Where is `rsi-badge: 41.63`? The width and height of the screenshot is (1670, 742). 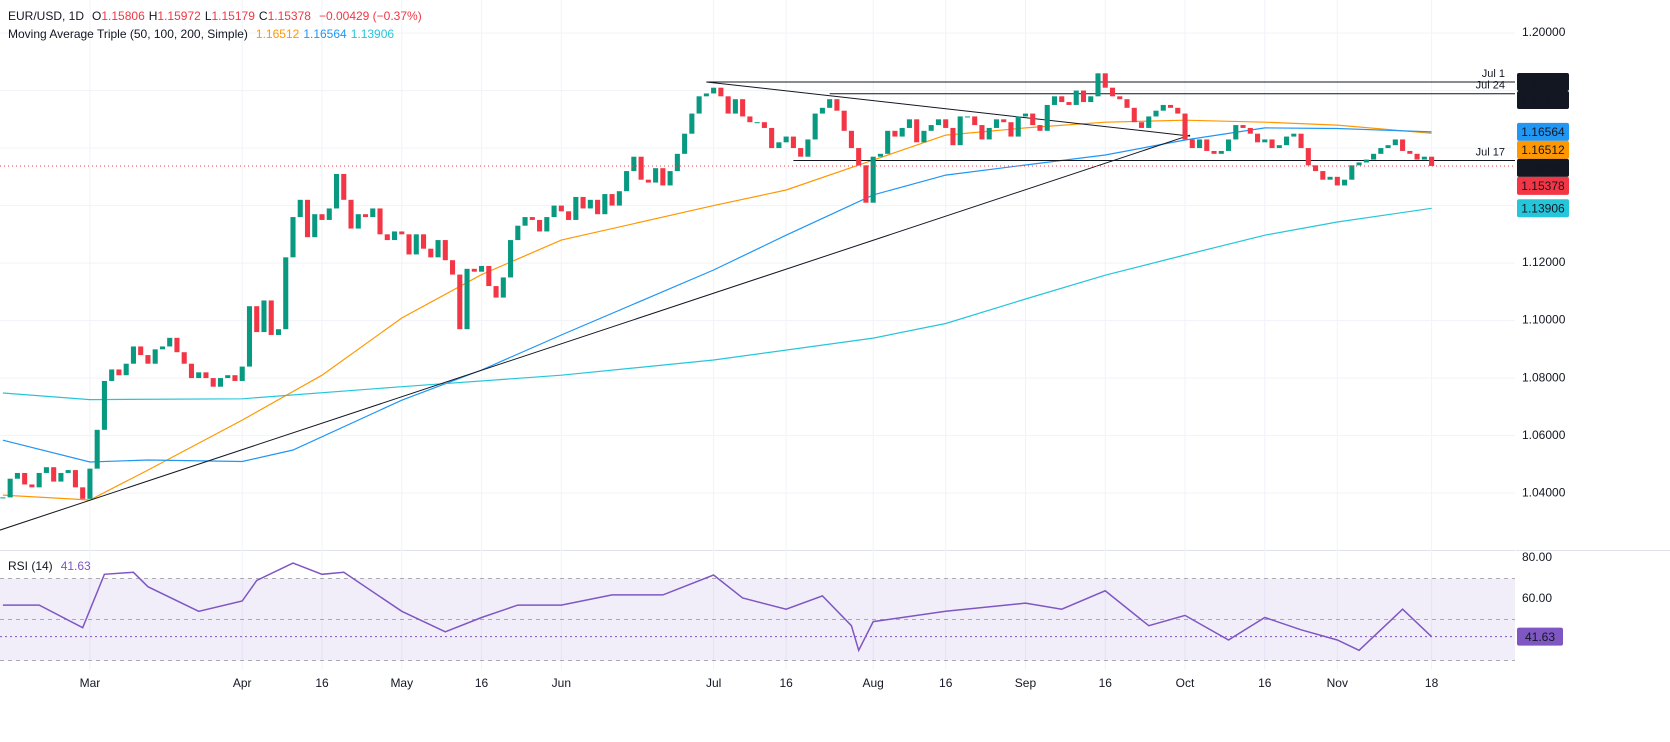
rsi-badge: 41.63 is located at coordinates (1540, 636).